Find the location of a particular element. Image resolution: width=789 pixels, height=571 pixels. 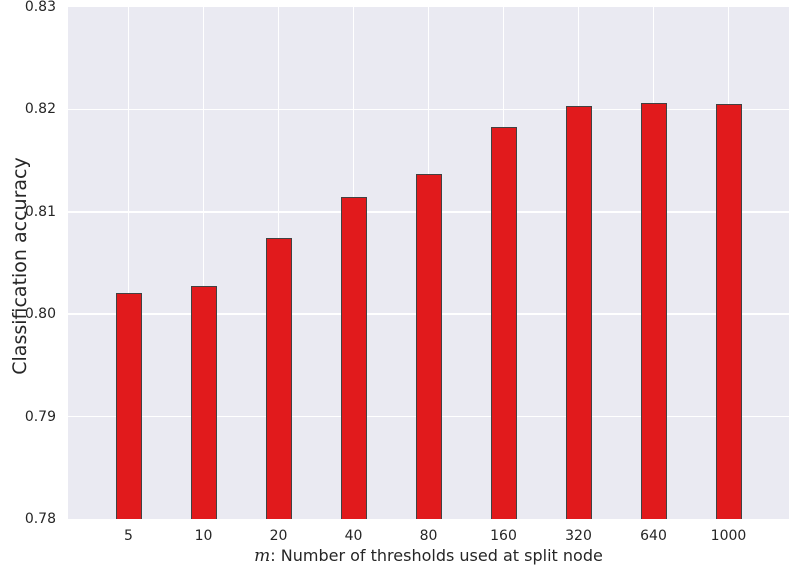

x-tick-label: 160 is located at coordinates (503, 536).